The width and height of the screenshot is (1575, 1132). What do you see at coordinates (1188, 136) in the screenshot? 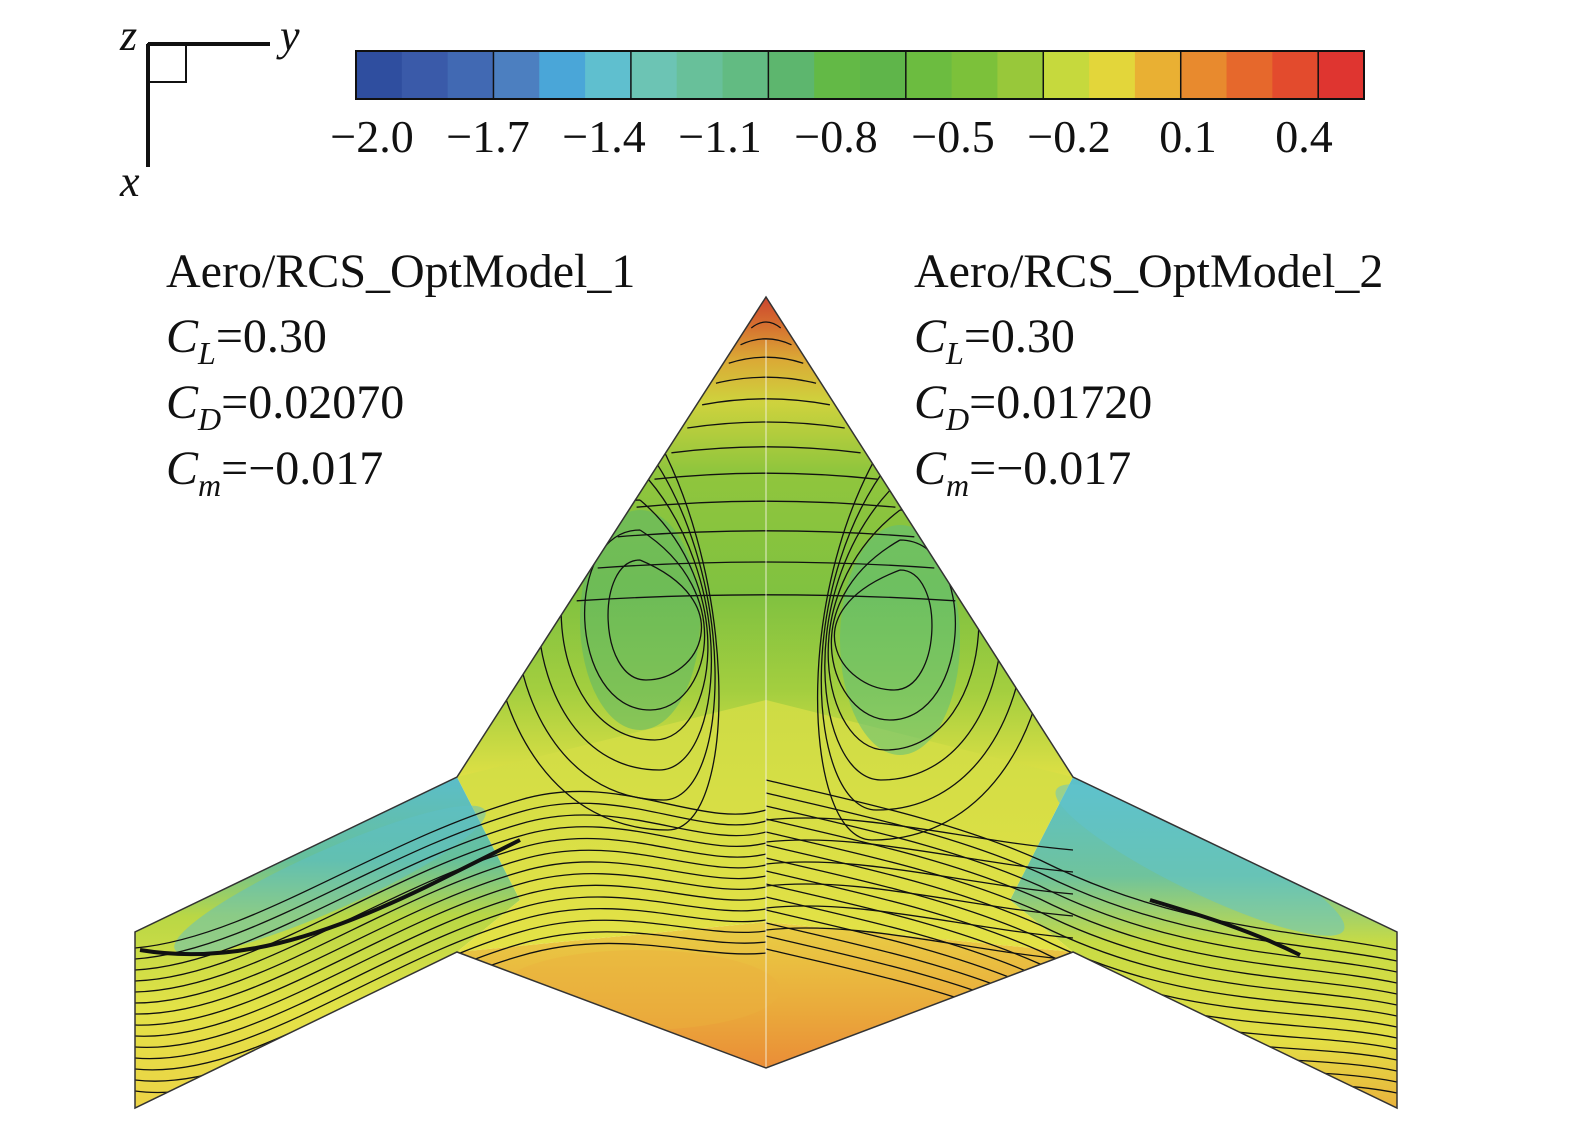
I see `colorbar-tick-label: 0.1` at bounding box center [1188, 136].